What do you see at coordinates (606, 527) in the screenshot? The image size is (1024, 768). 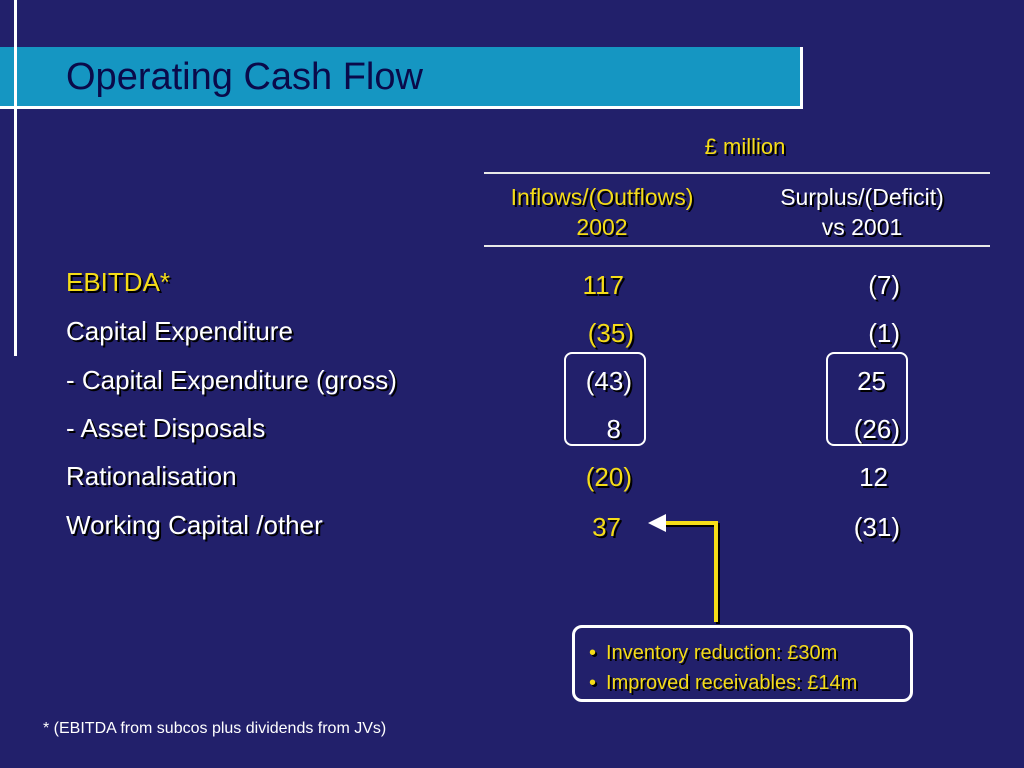 I see `value-inflows-working-capital: 37` at bounding box center [606, 527].